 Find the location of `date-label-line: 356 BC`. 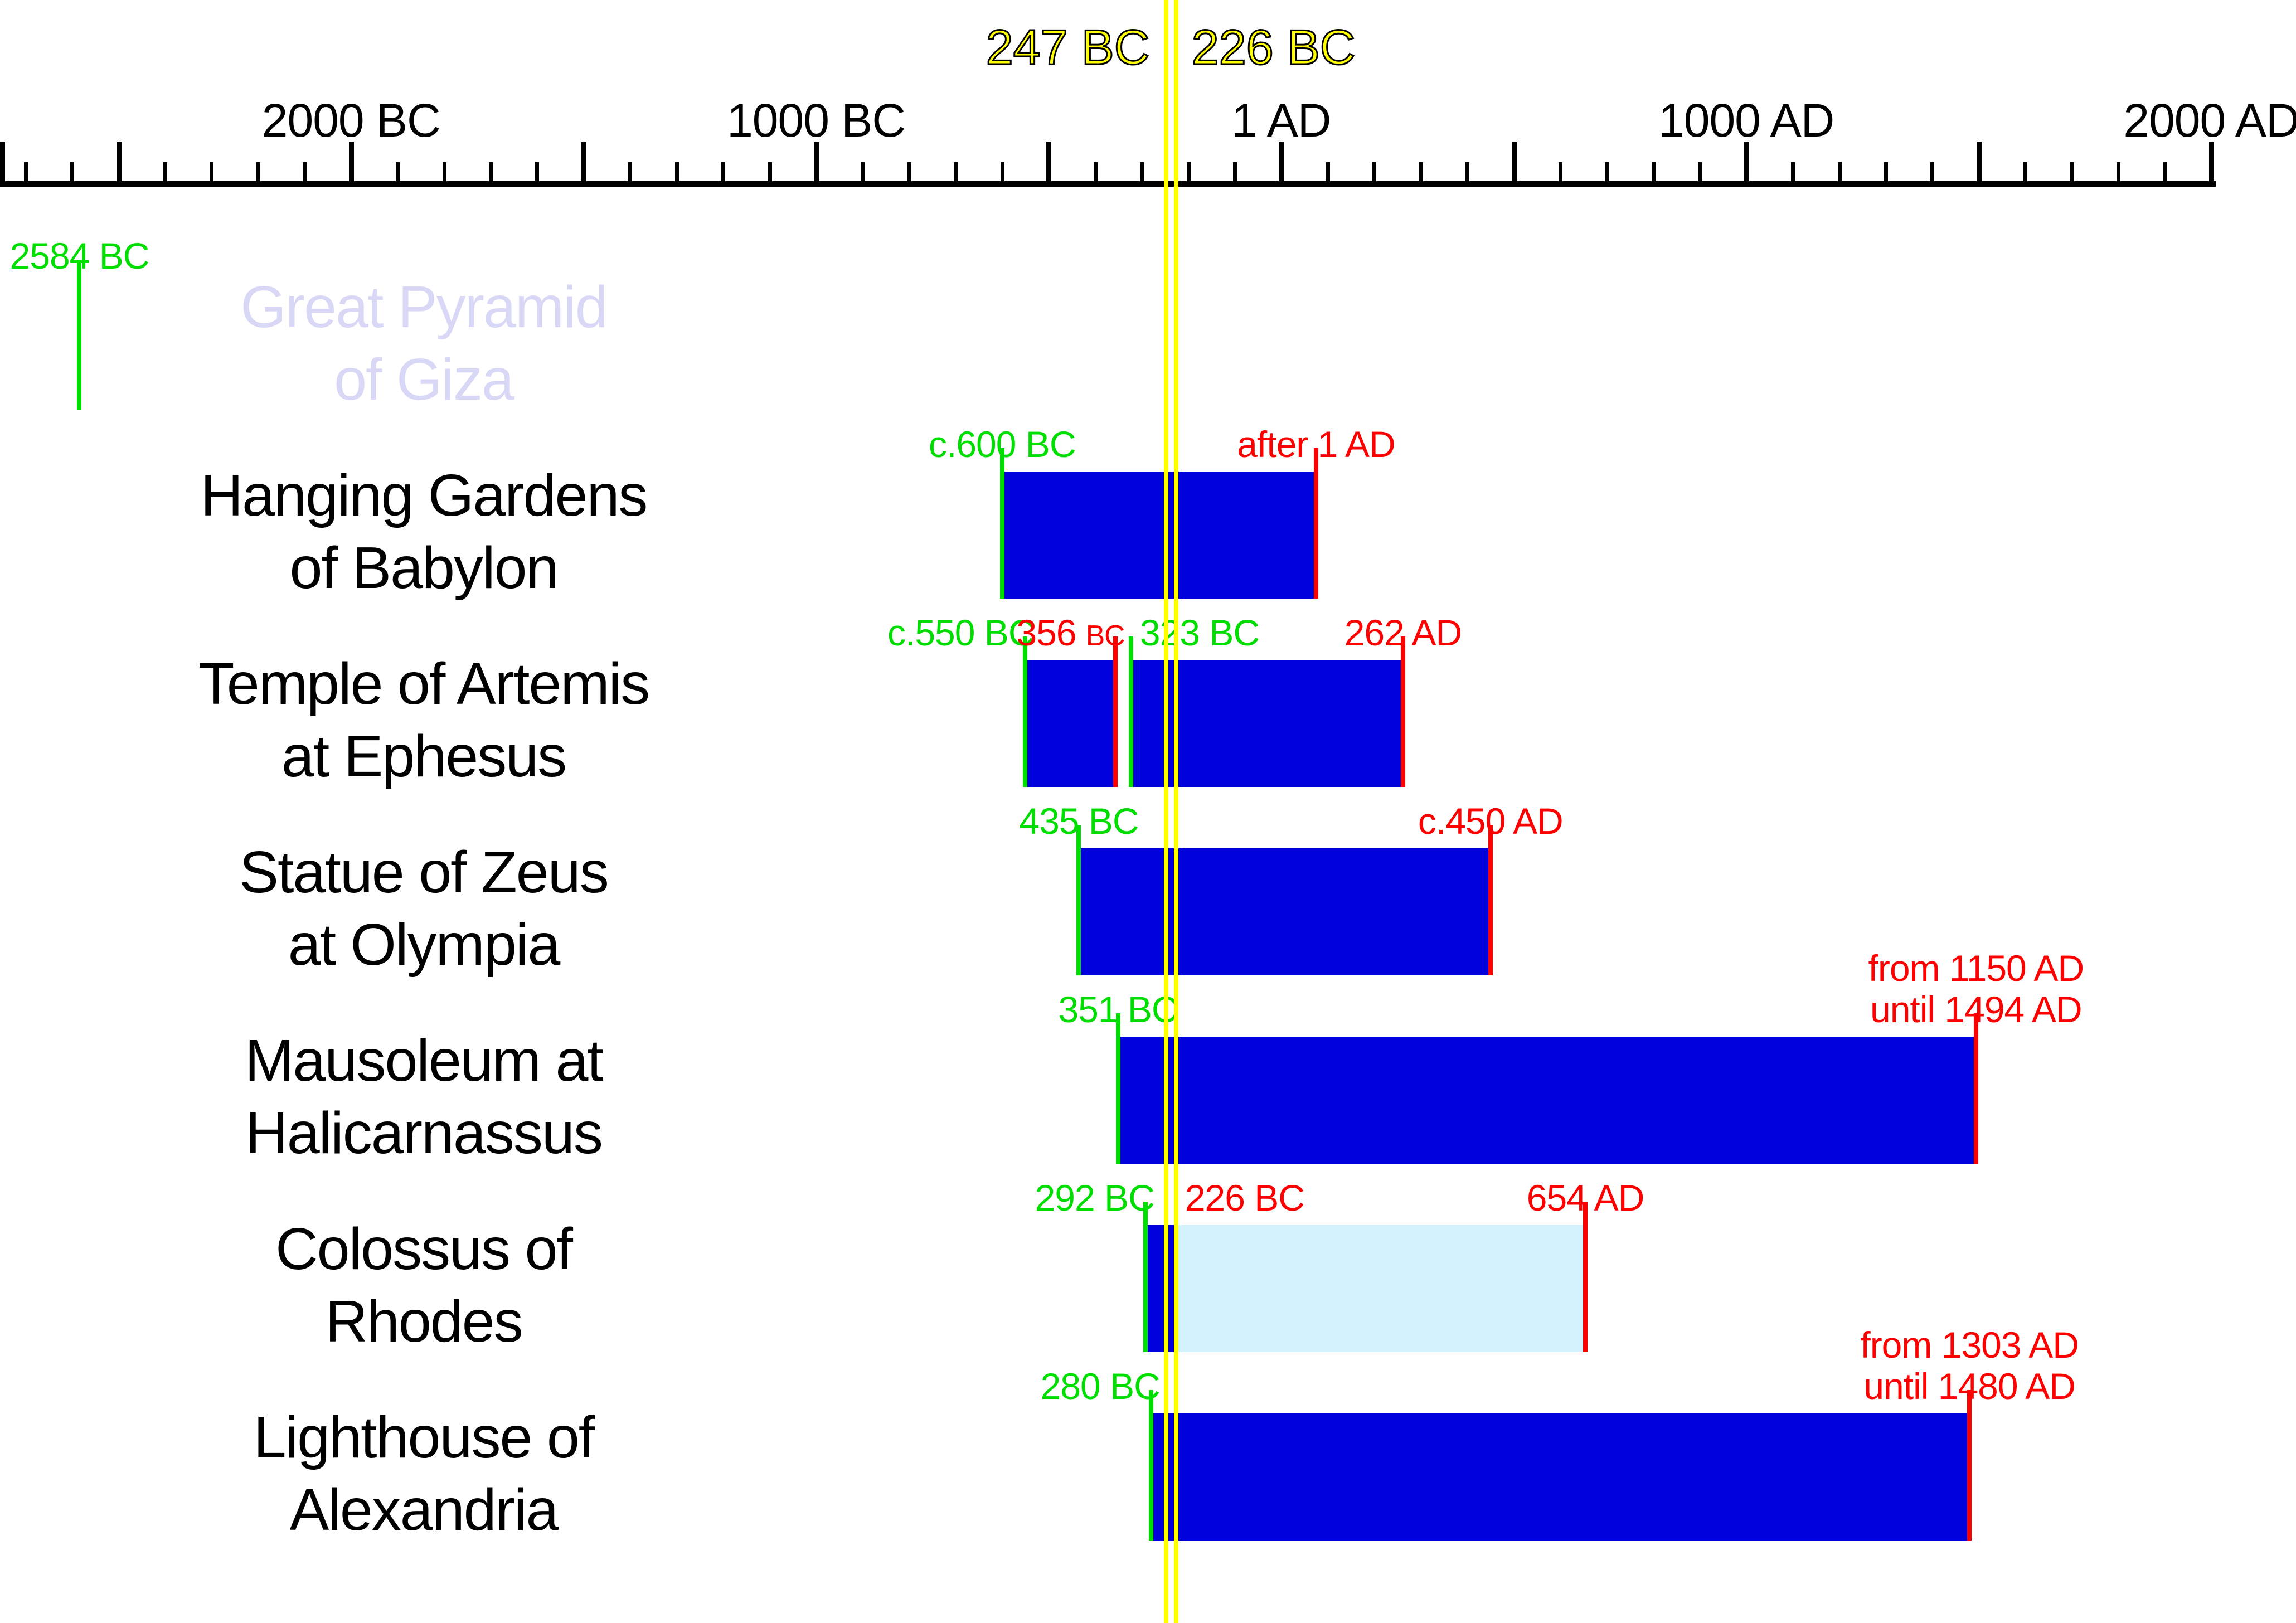

date-label-line: 356 BC is located at coordinates (1070, 632).